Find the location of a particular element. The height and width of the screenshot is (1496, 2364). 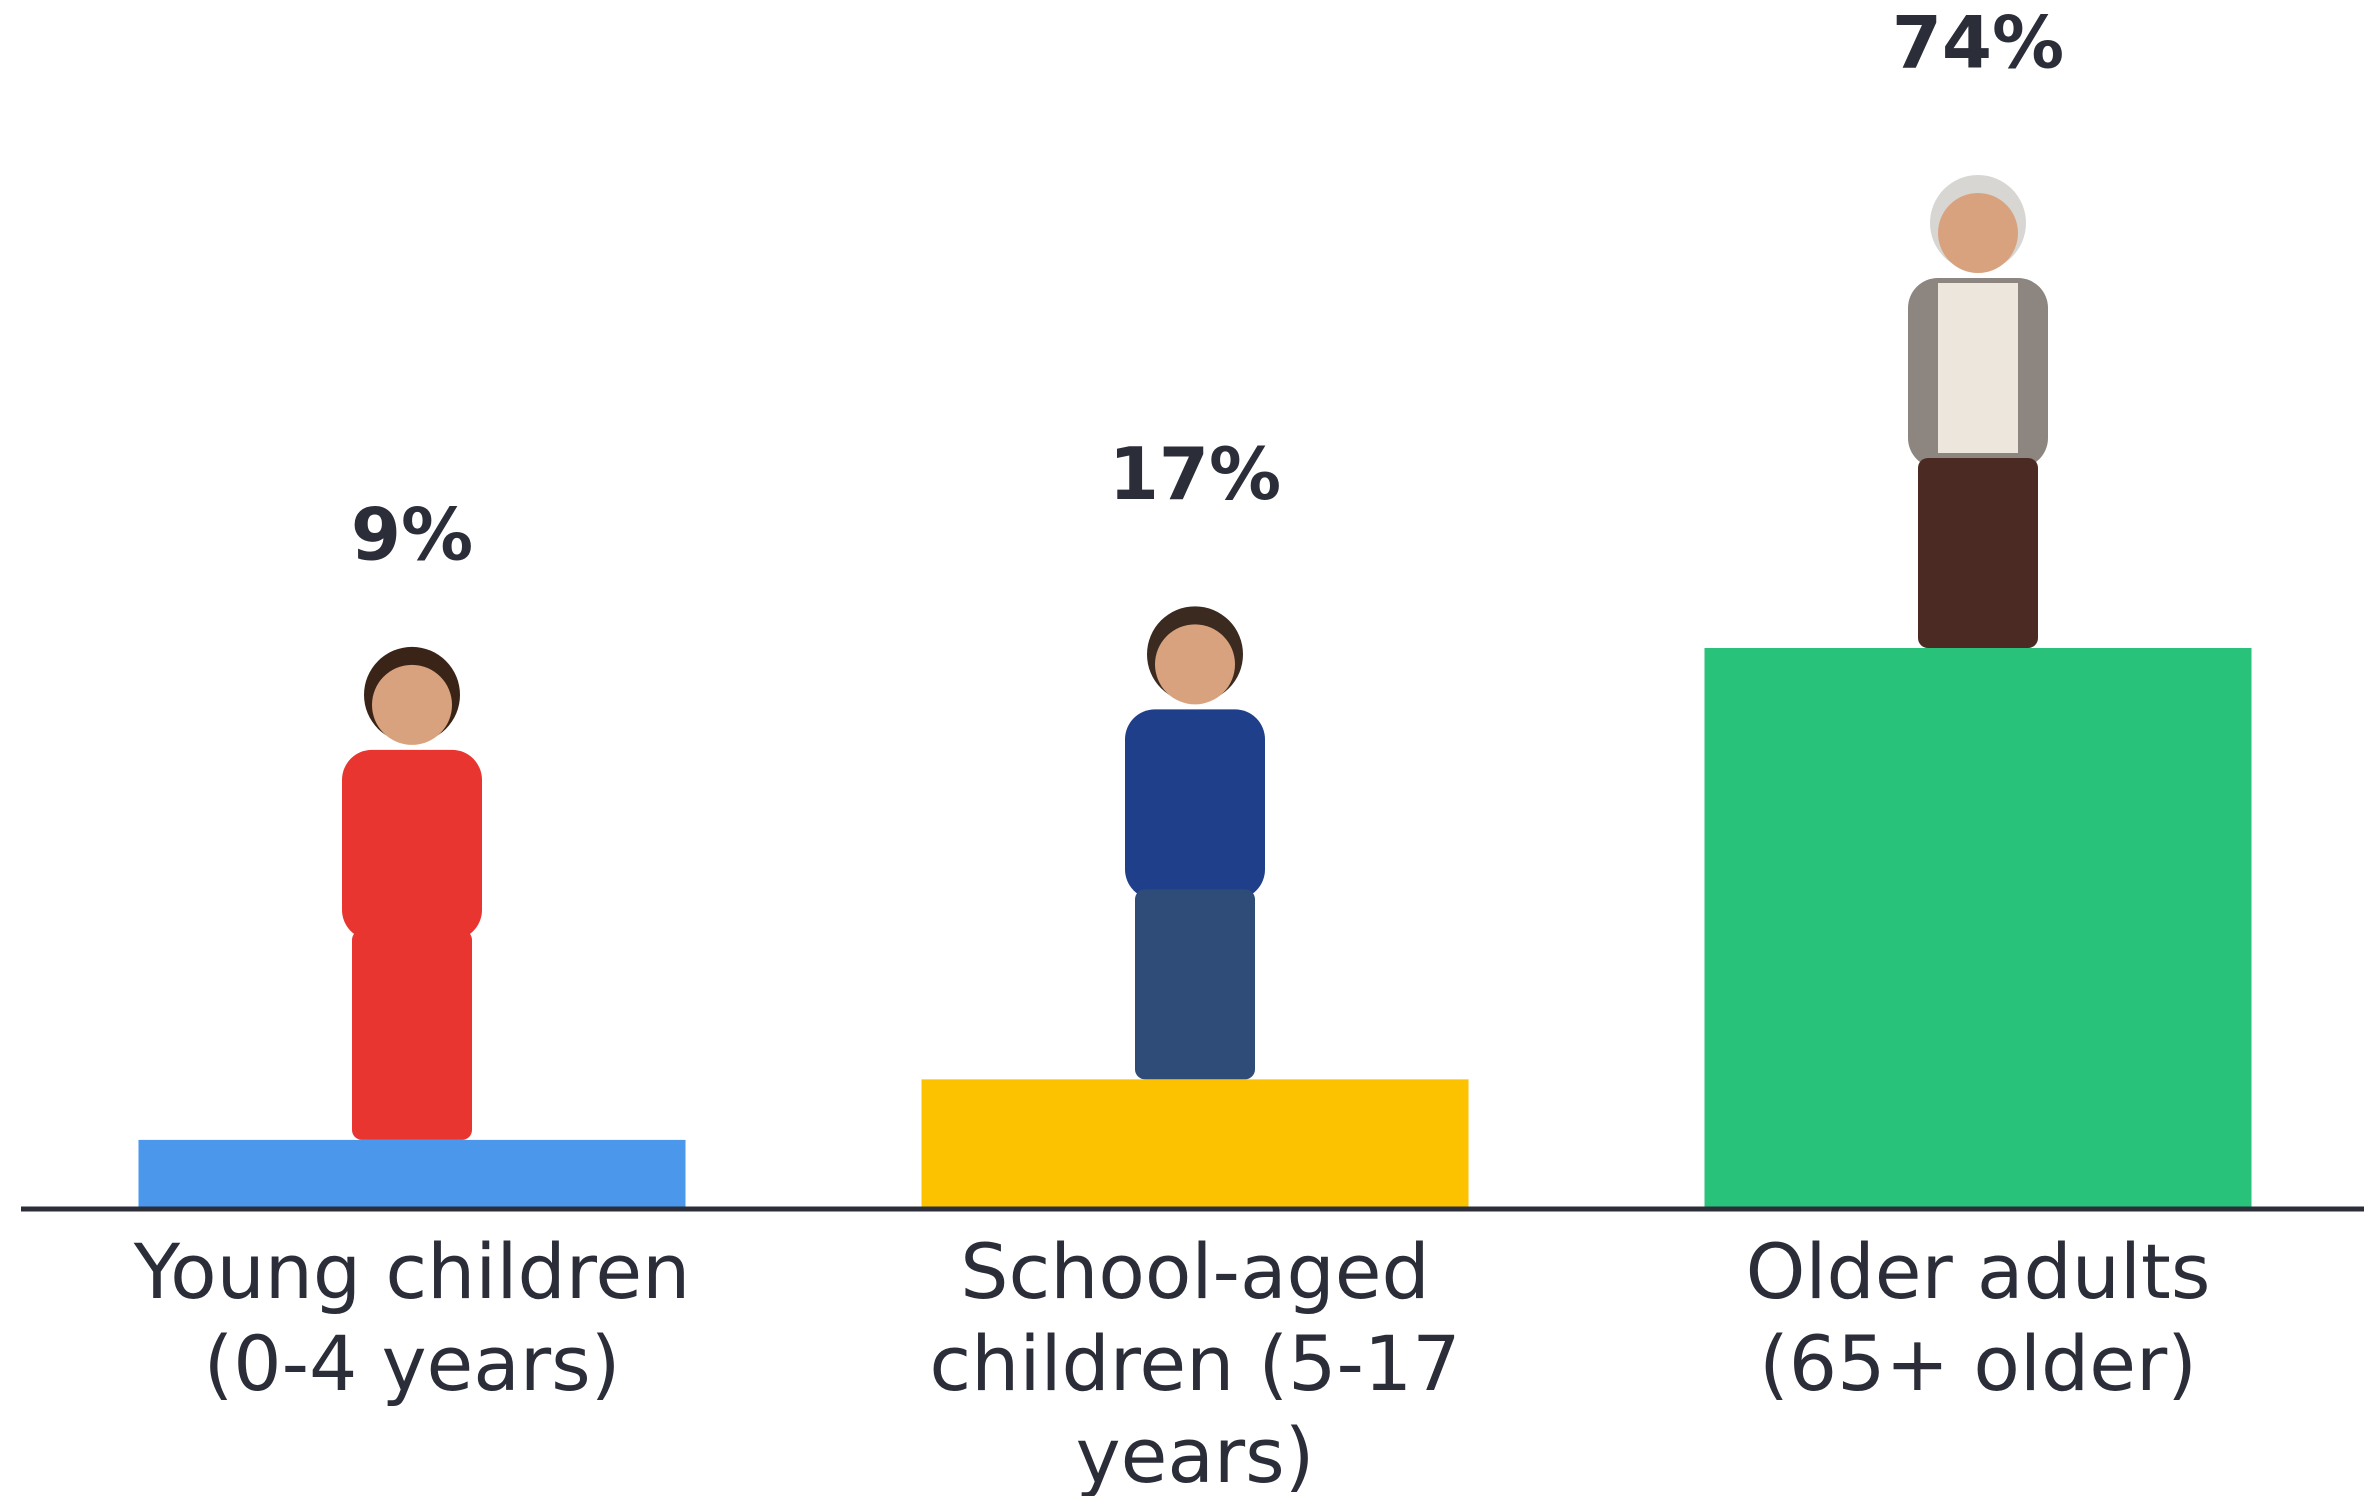

value-label: 17% is located at coordinates (1195, 474).